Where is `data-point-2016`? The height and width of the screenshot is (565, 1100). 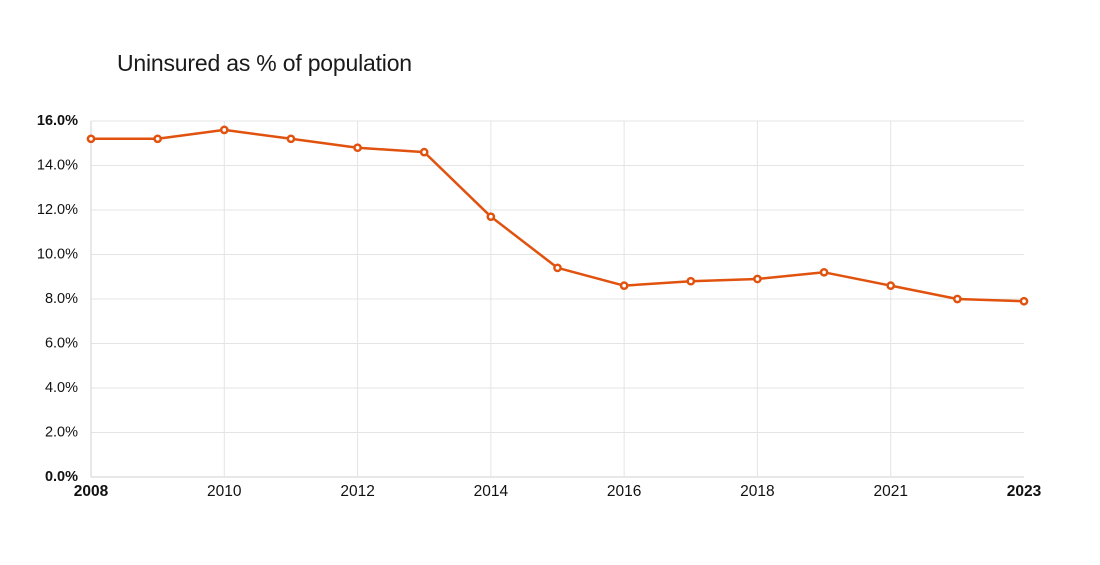
data-point-2016 is located at coordinates (624, 285).